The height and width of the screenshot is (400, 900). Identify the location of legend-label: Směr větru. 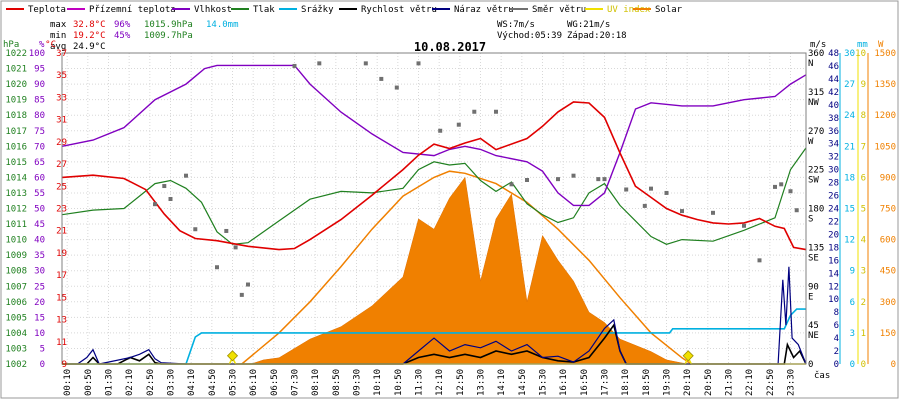
(559, 10).